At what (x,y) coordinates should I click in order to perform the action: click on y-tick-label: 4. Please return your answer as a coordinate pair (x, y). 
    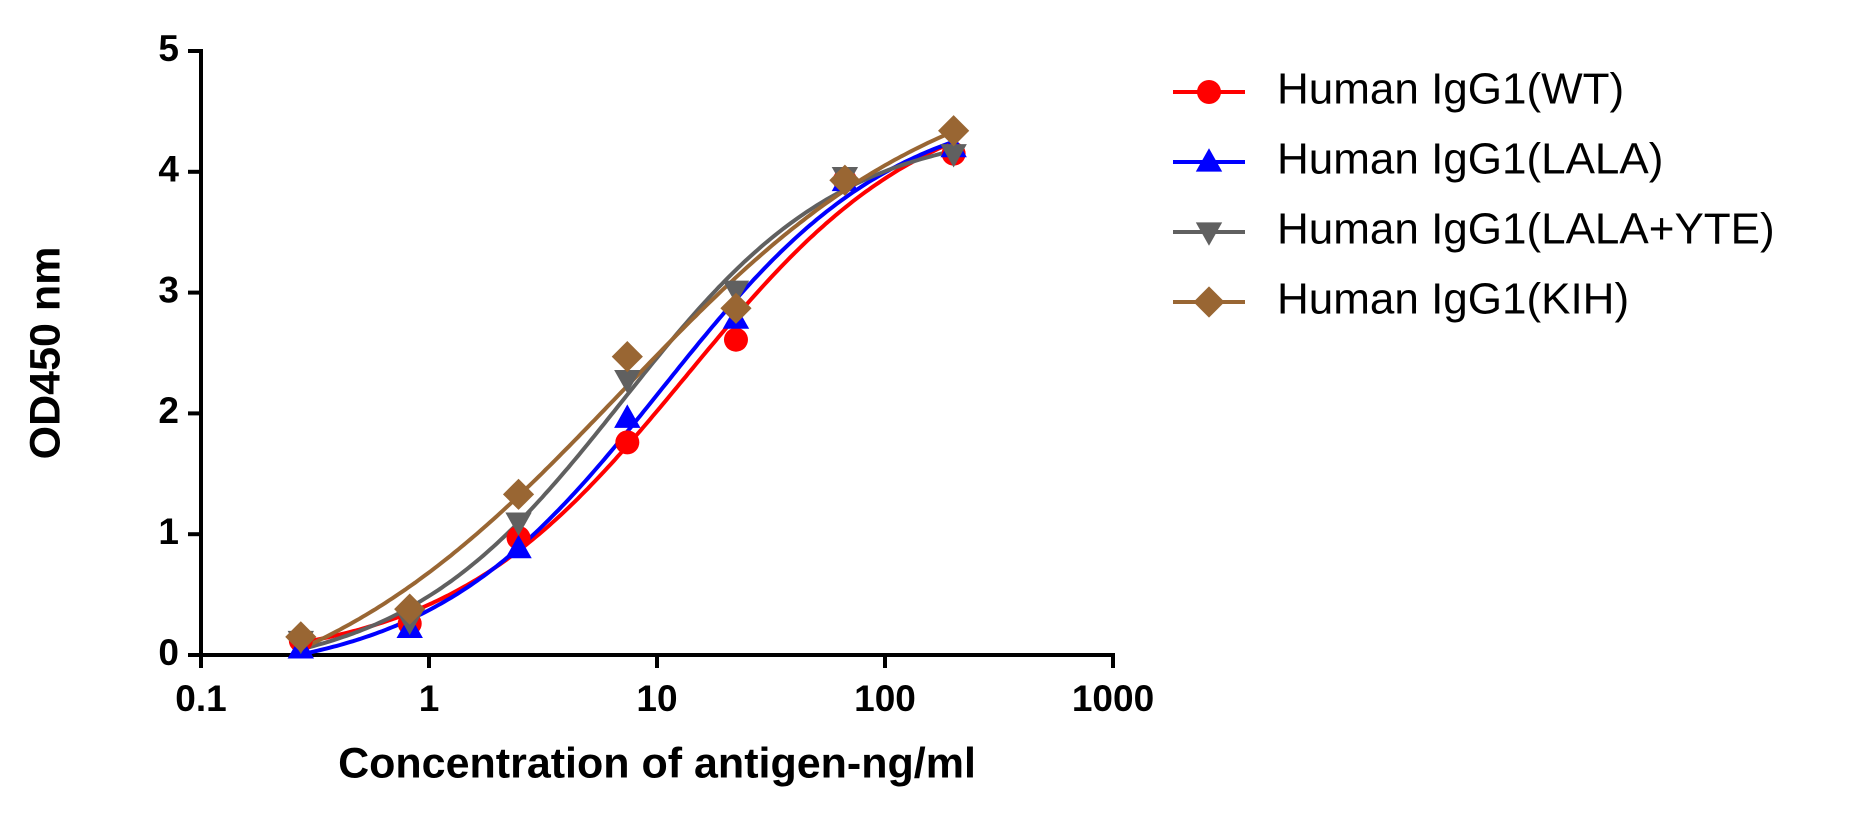
    Looking at the image, I should click on (168, 169).